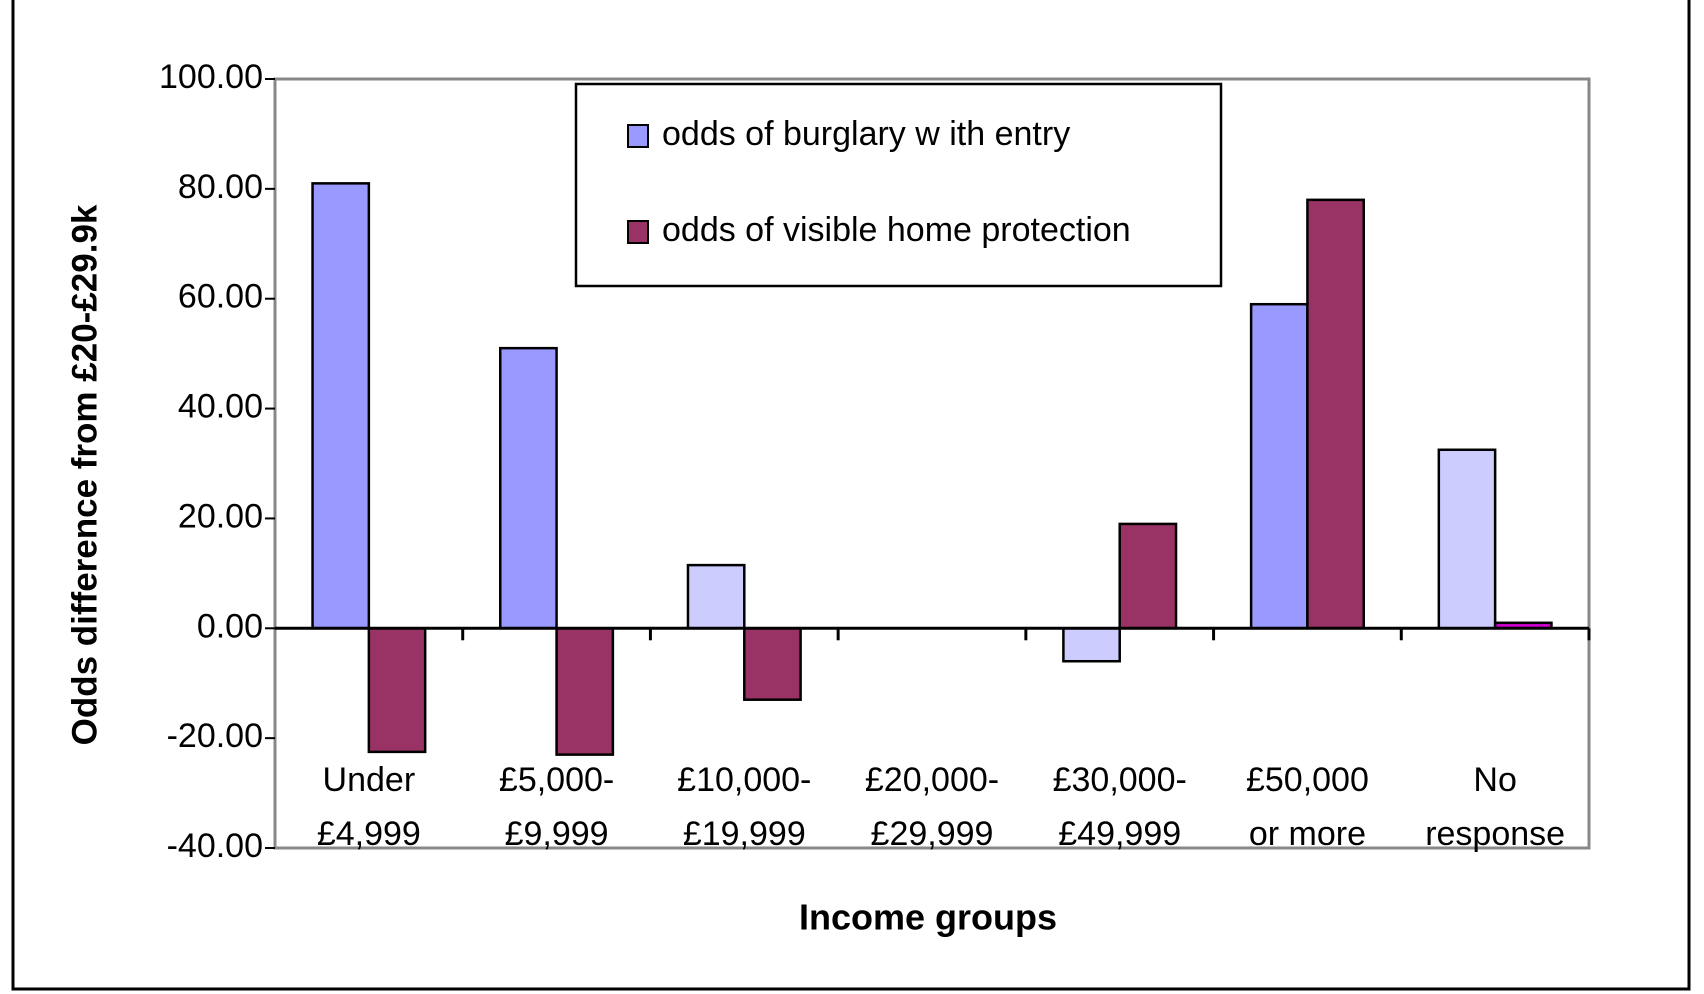 The image size is (1704, 994). Describe the element at coordinates (220, 407) in the screenshot. I see `y-tick-label: 40.00` at that location.